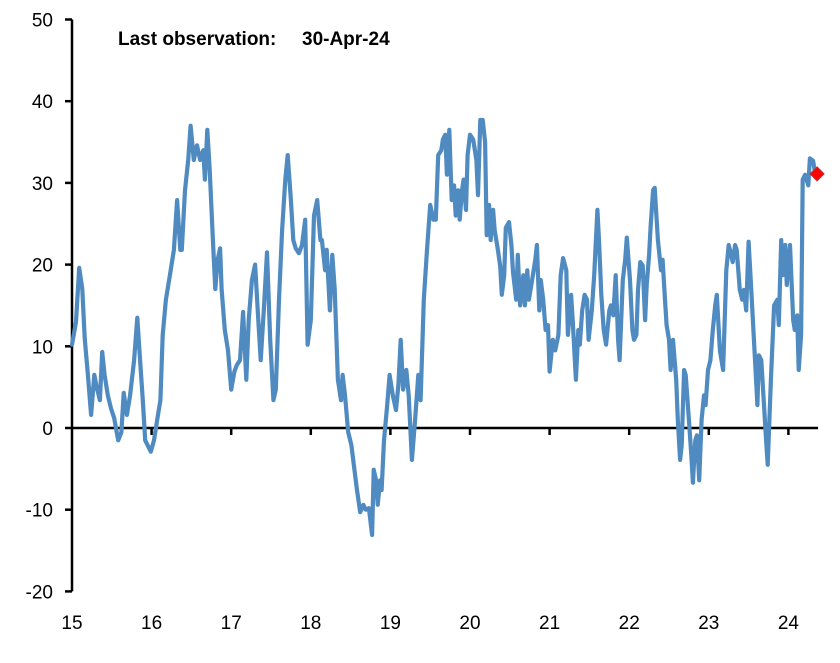 The height and width of the screenshot is (663, 840). I want to click on y-axis: -20 -10 0 10 20 30 40 50, so click(50, 307).